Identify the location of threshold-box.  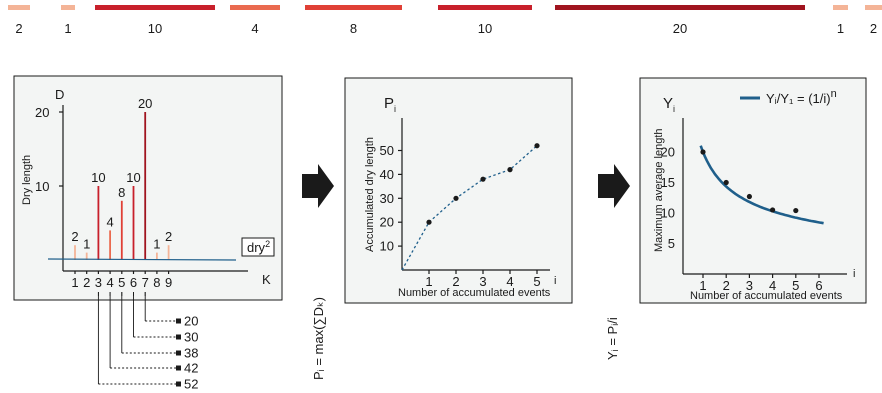
(258, 247).